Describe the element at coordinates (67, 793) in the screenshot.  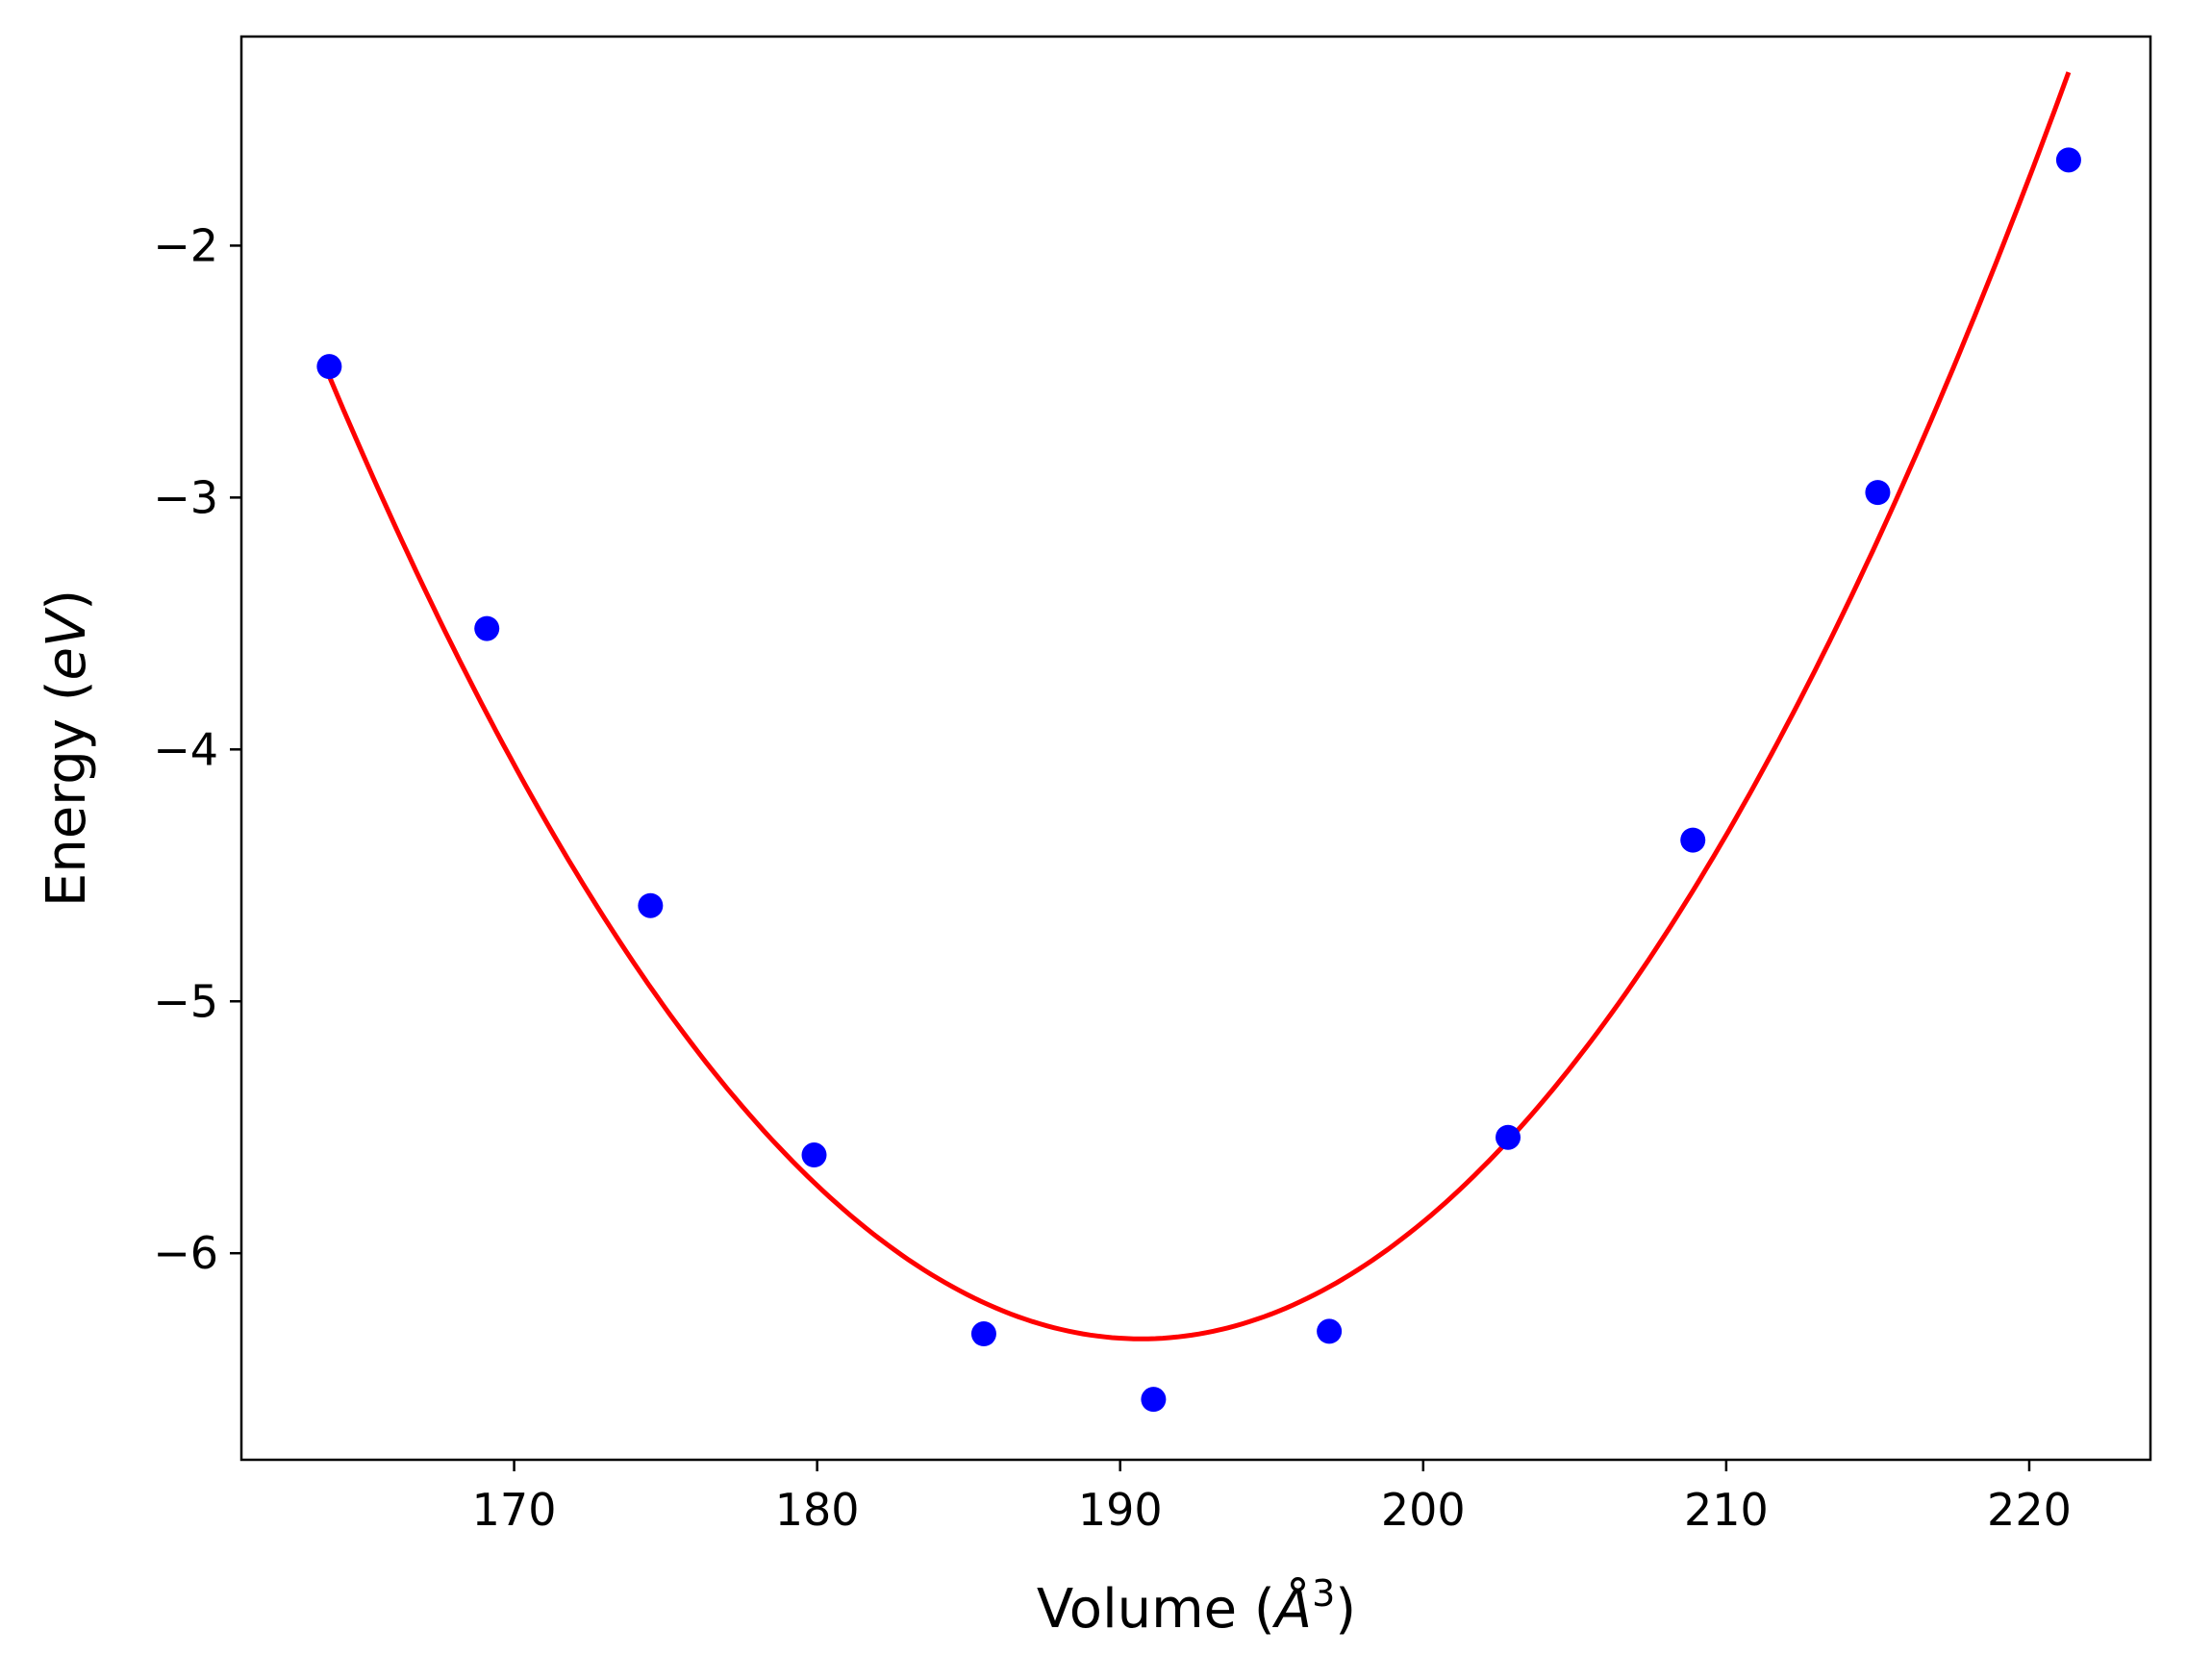
I see `y-axis-label-prefix: Energy (` at that location.